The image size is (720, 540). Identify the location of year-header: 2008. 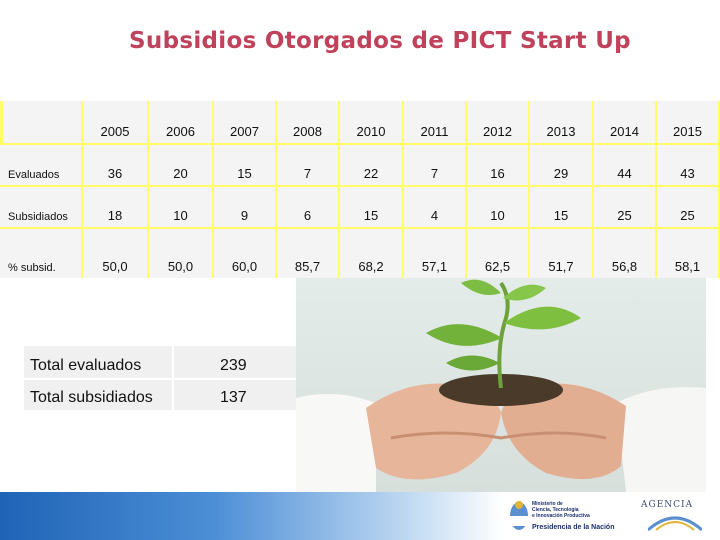
(307, 122).